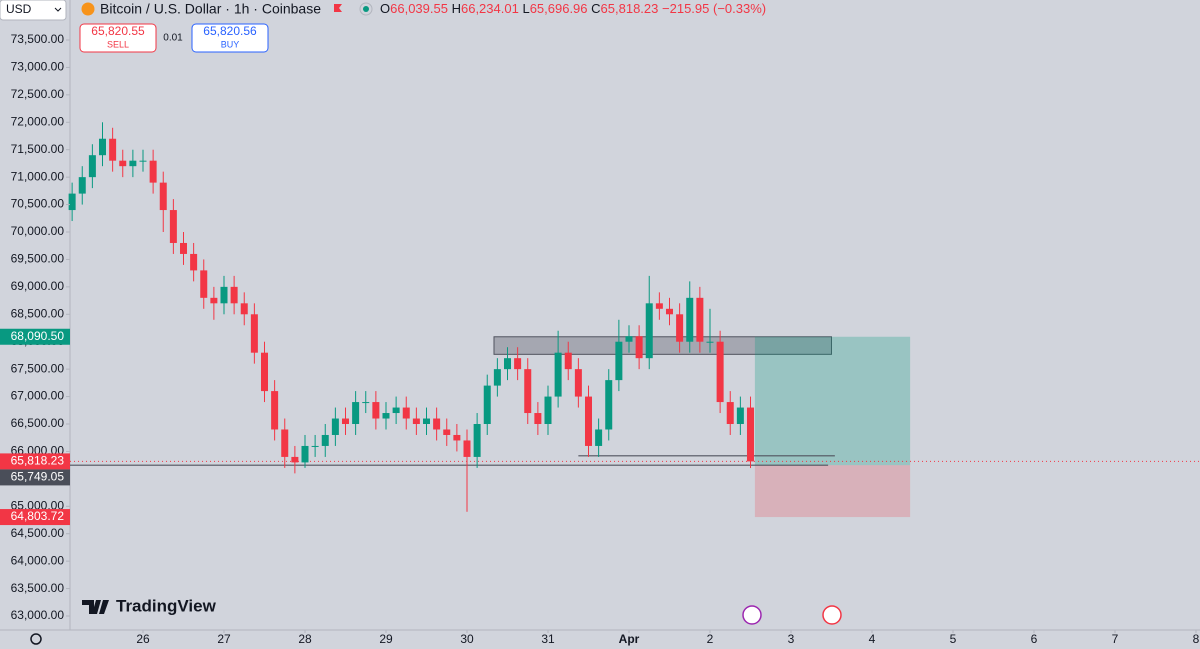 The image size is (1200, 649). I want to click on y-tick-label: 69,000.00, so click(38, 286).